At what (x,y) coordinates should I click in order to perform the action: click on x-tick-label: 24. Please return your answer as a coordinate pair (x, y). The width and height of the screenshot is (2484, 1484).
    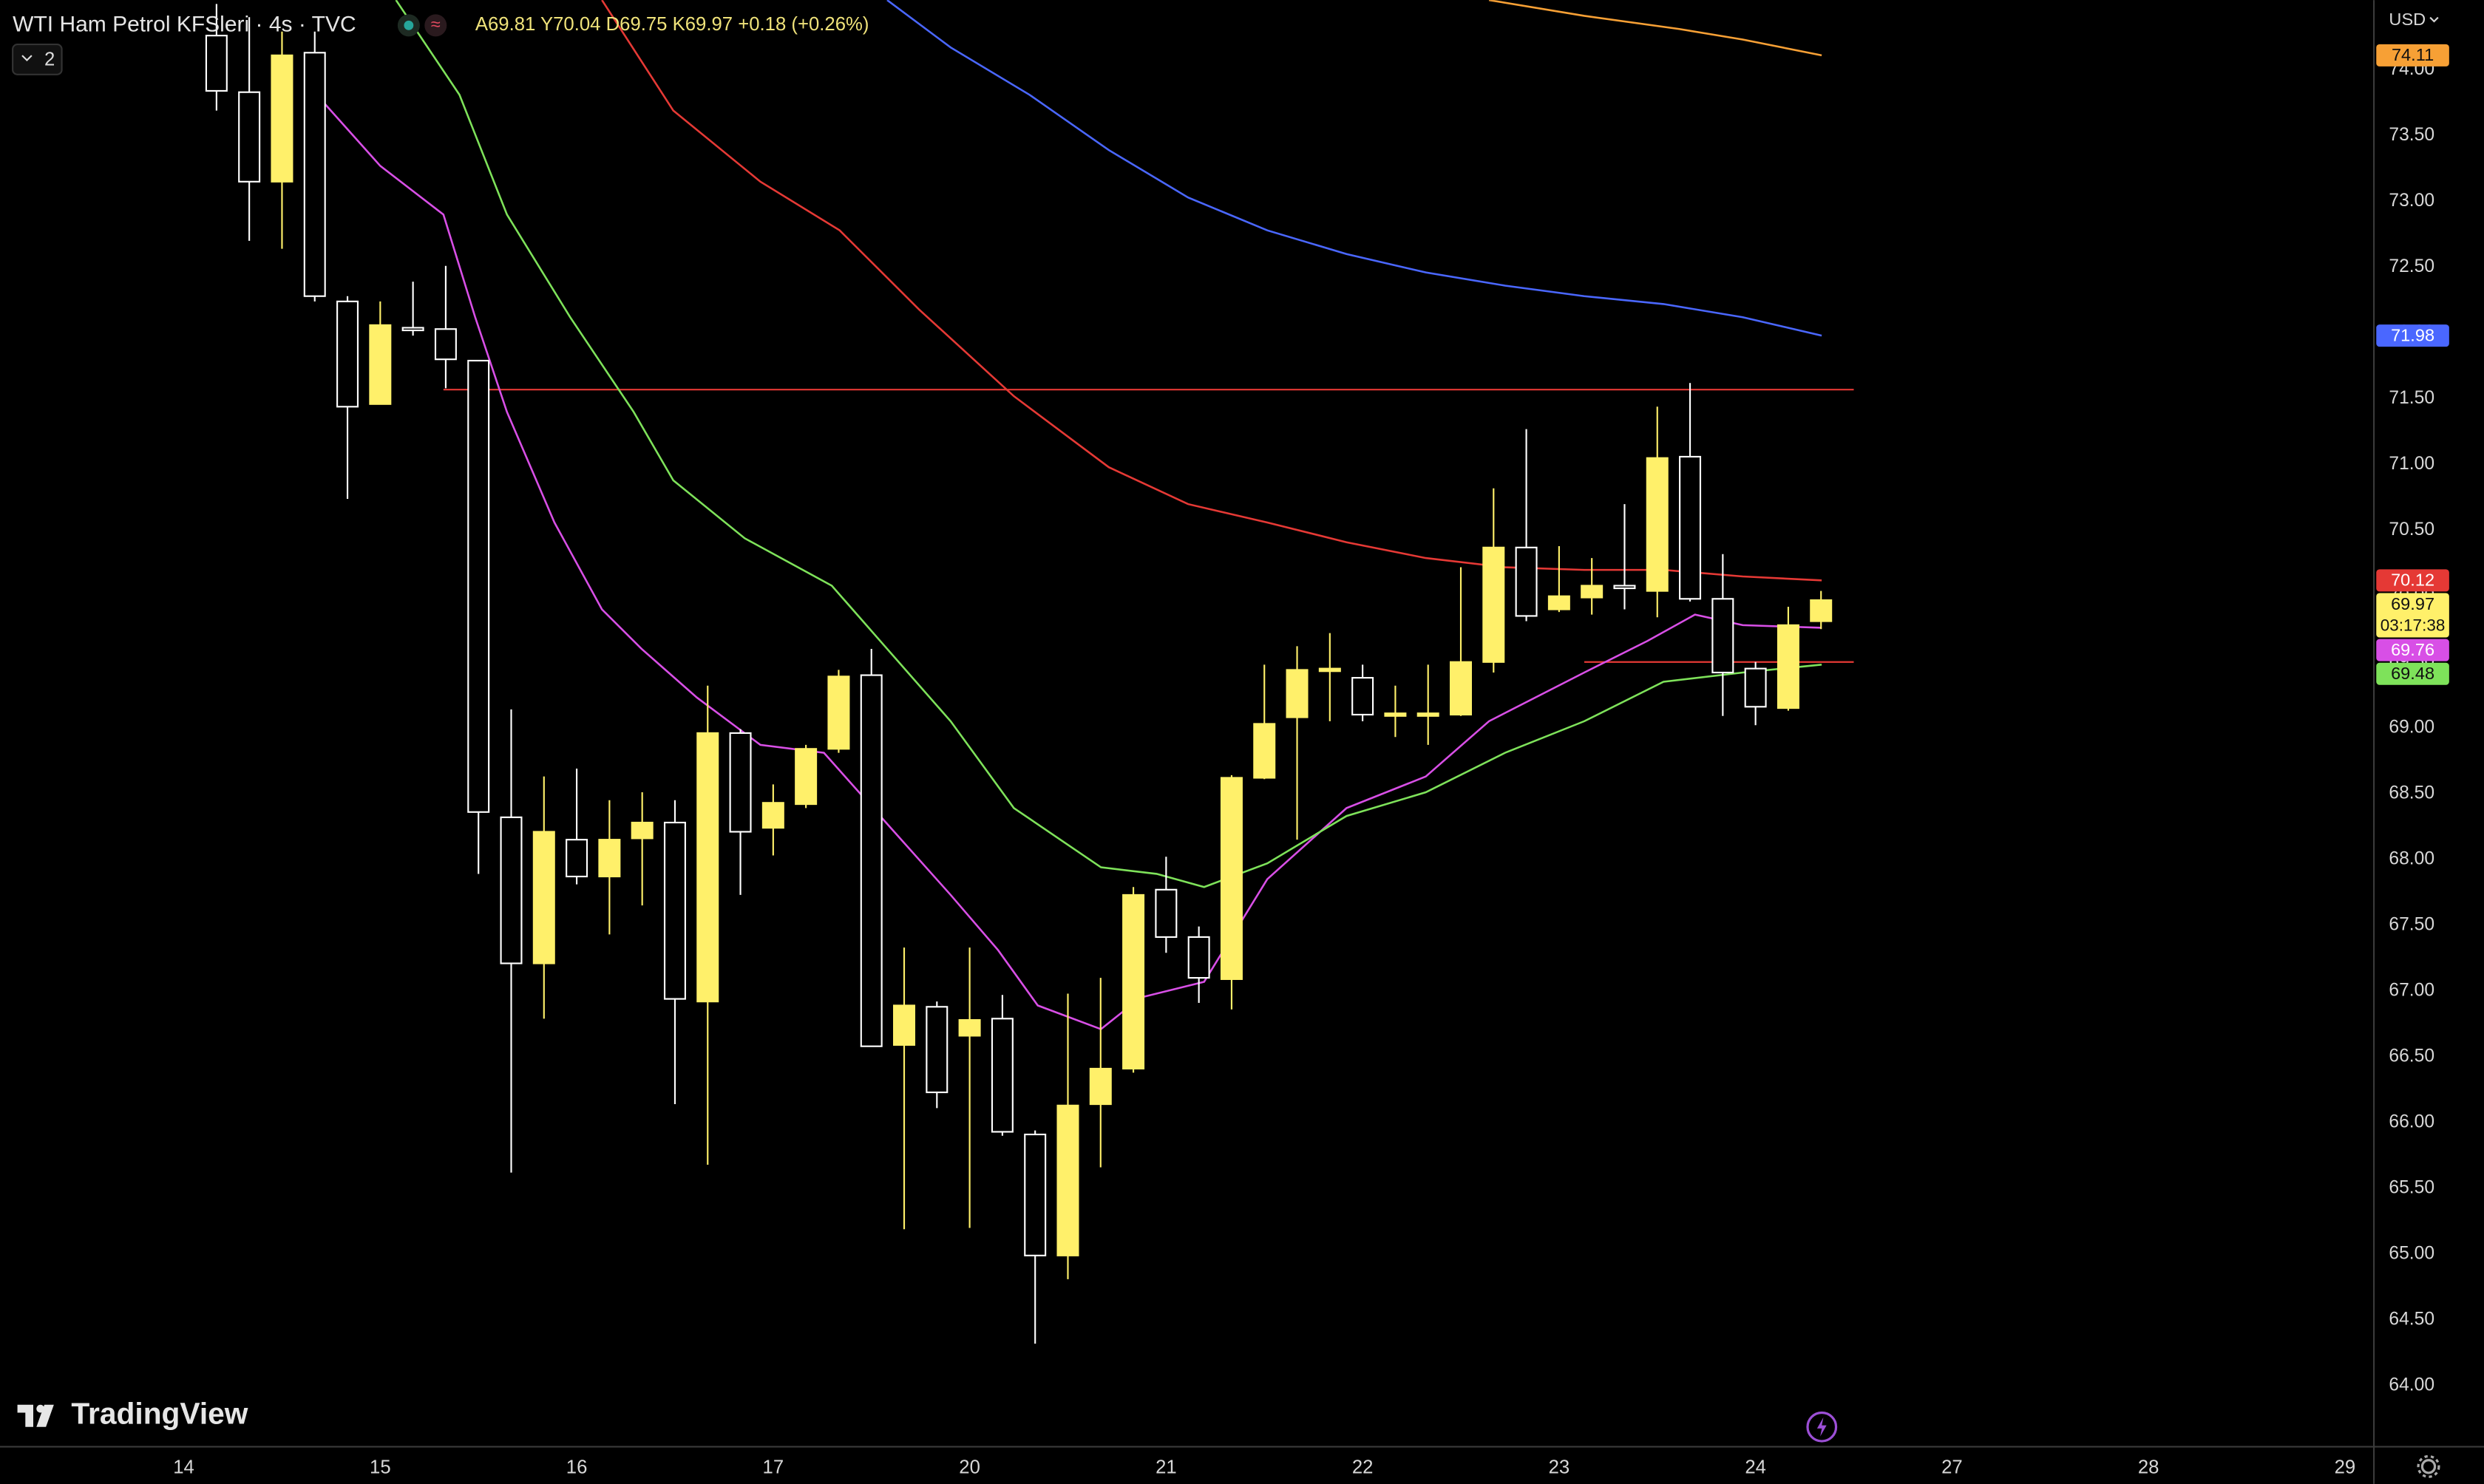
    Looking at the image, I should click on (1755, 1467).